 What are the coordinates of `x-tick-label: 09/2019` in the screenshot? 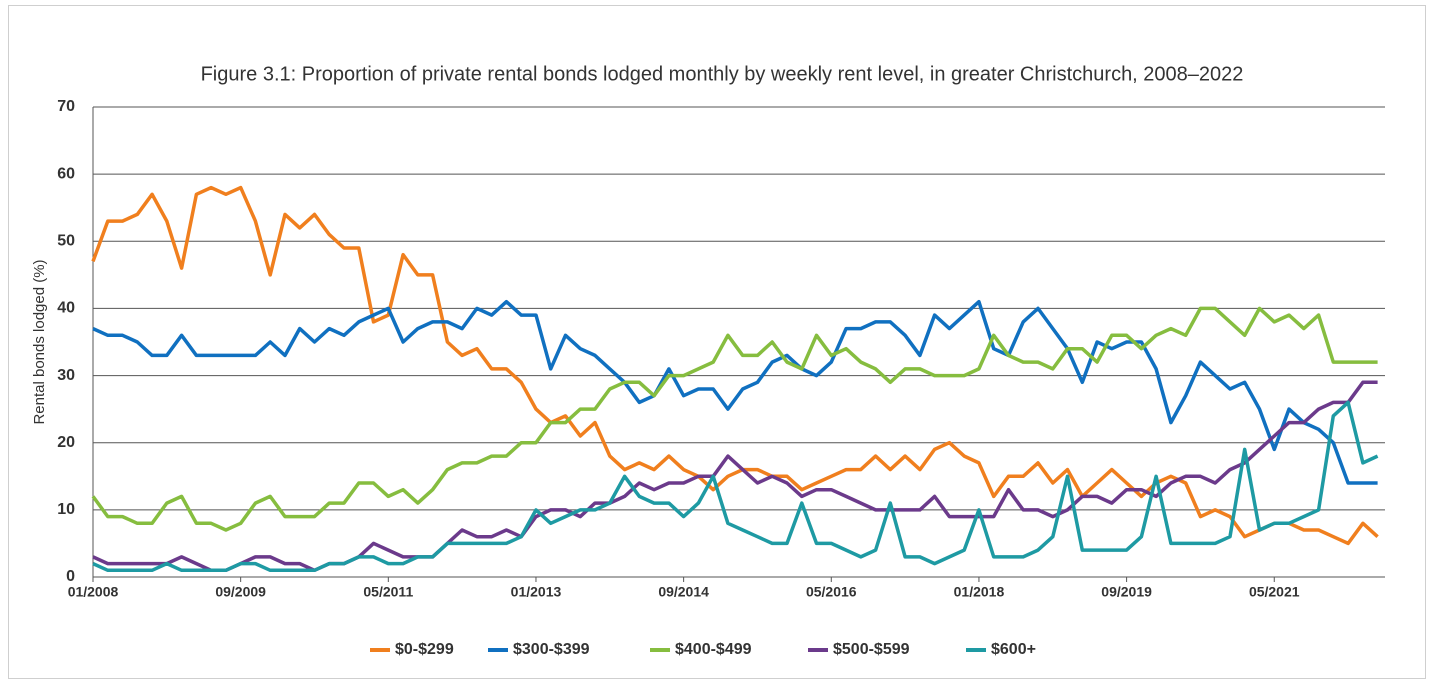 It's located at (1126, 592).